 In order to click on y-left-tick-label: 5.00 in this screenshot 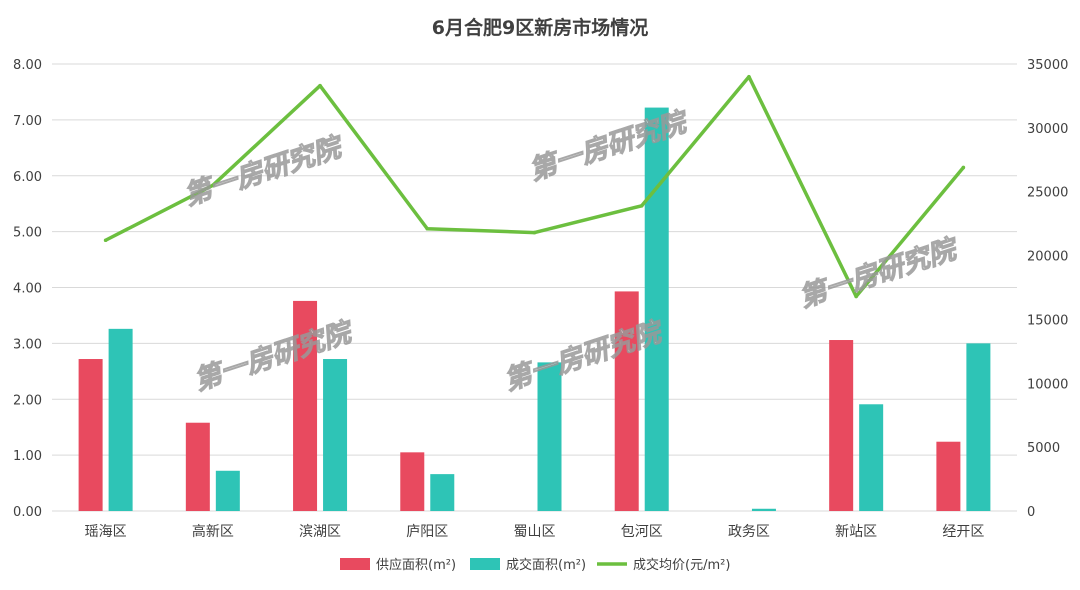, I will do `click(27, 233)`.